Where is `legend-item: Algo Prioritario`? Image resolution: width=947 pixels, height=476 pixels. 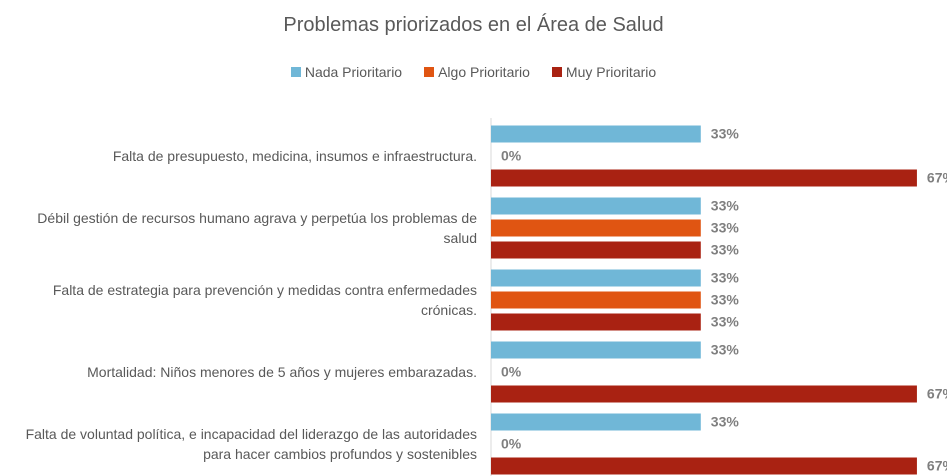
legend-item: Algo Prioritario is located at coordinates (477, 72).